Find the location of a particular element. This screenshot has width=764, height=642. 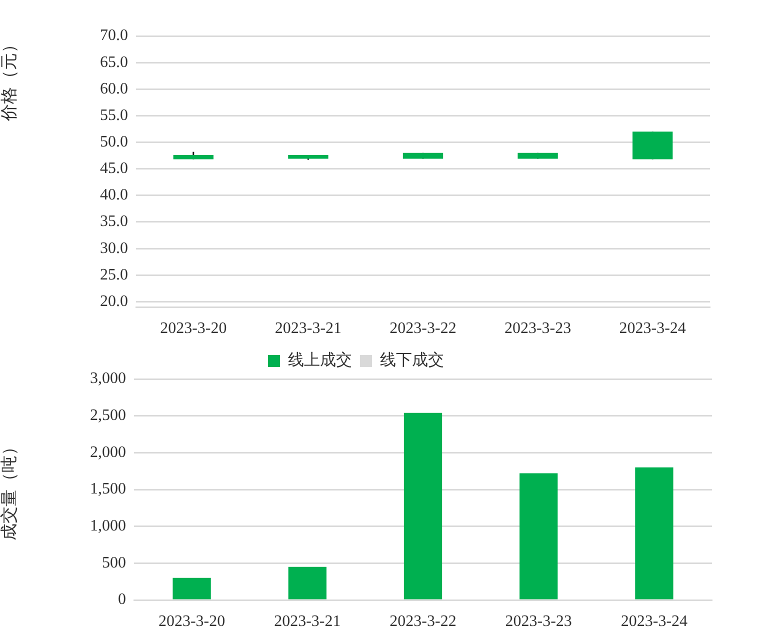

y-axis-title: 成交量（吨） is located at coordinates (9, 489).